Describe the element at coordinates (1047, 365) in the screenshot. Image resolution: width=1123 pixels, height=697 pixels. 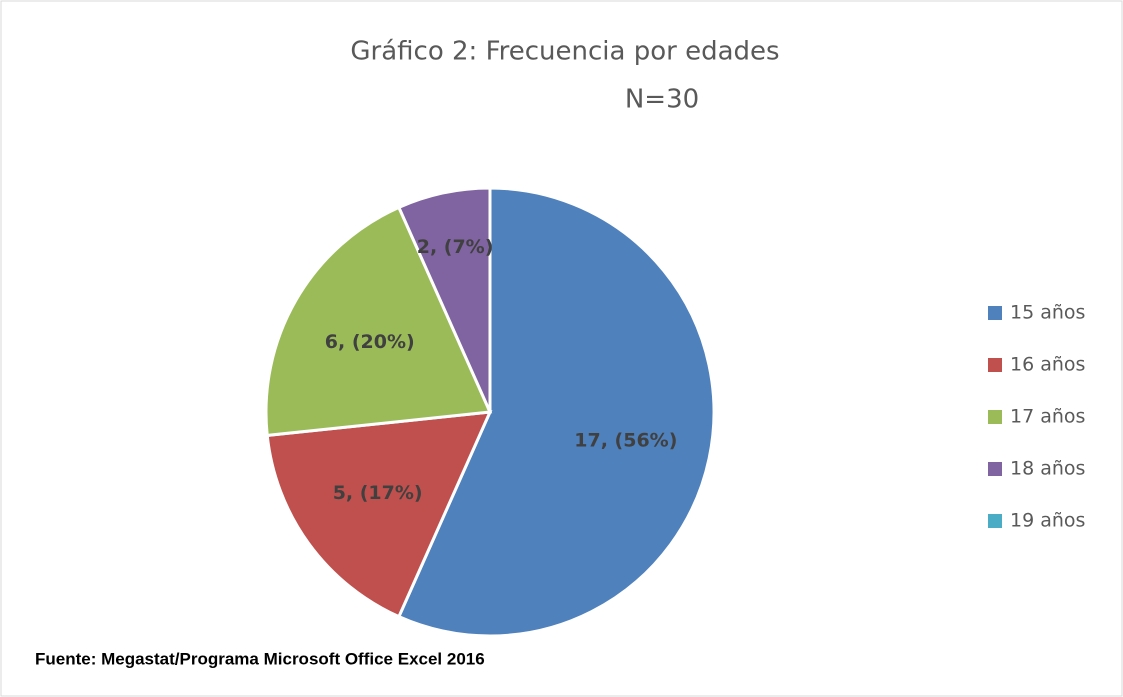
I see `legend-label: 16 años` at that location.